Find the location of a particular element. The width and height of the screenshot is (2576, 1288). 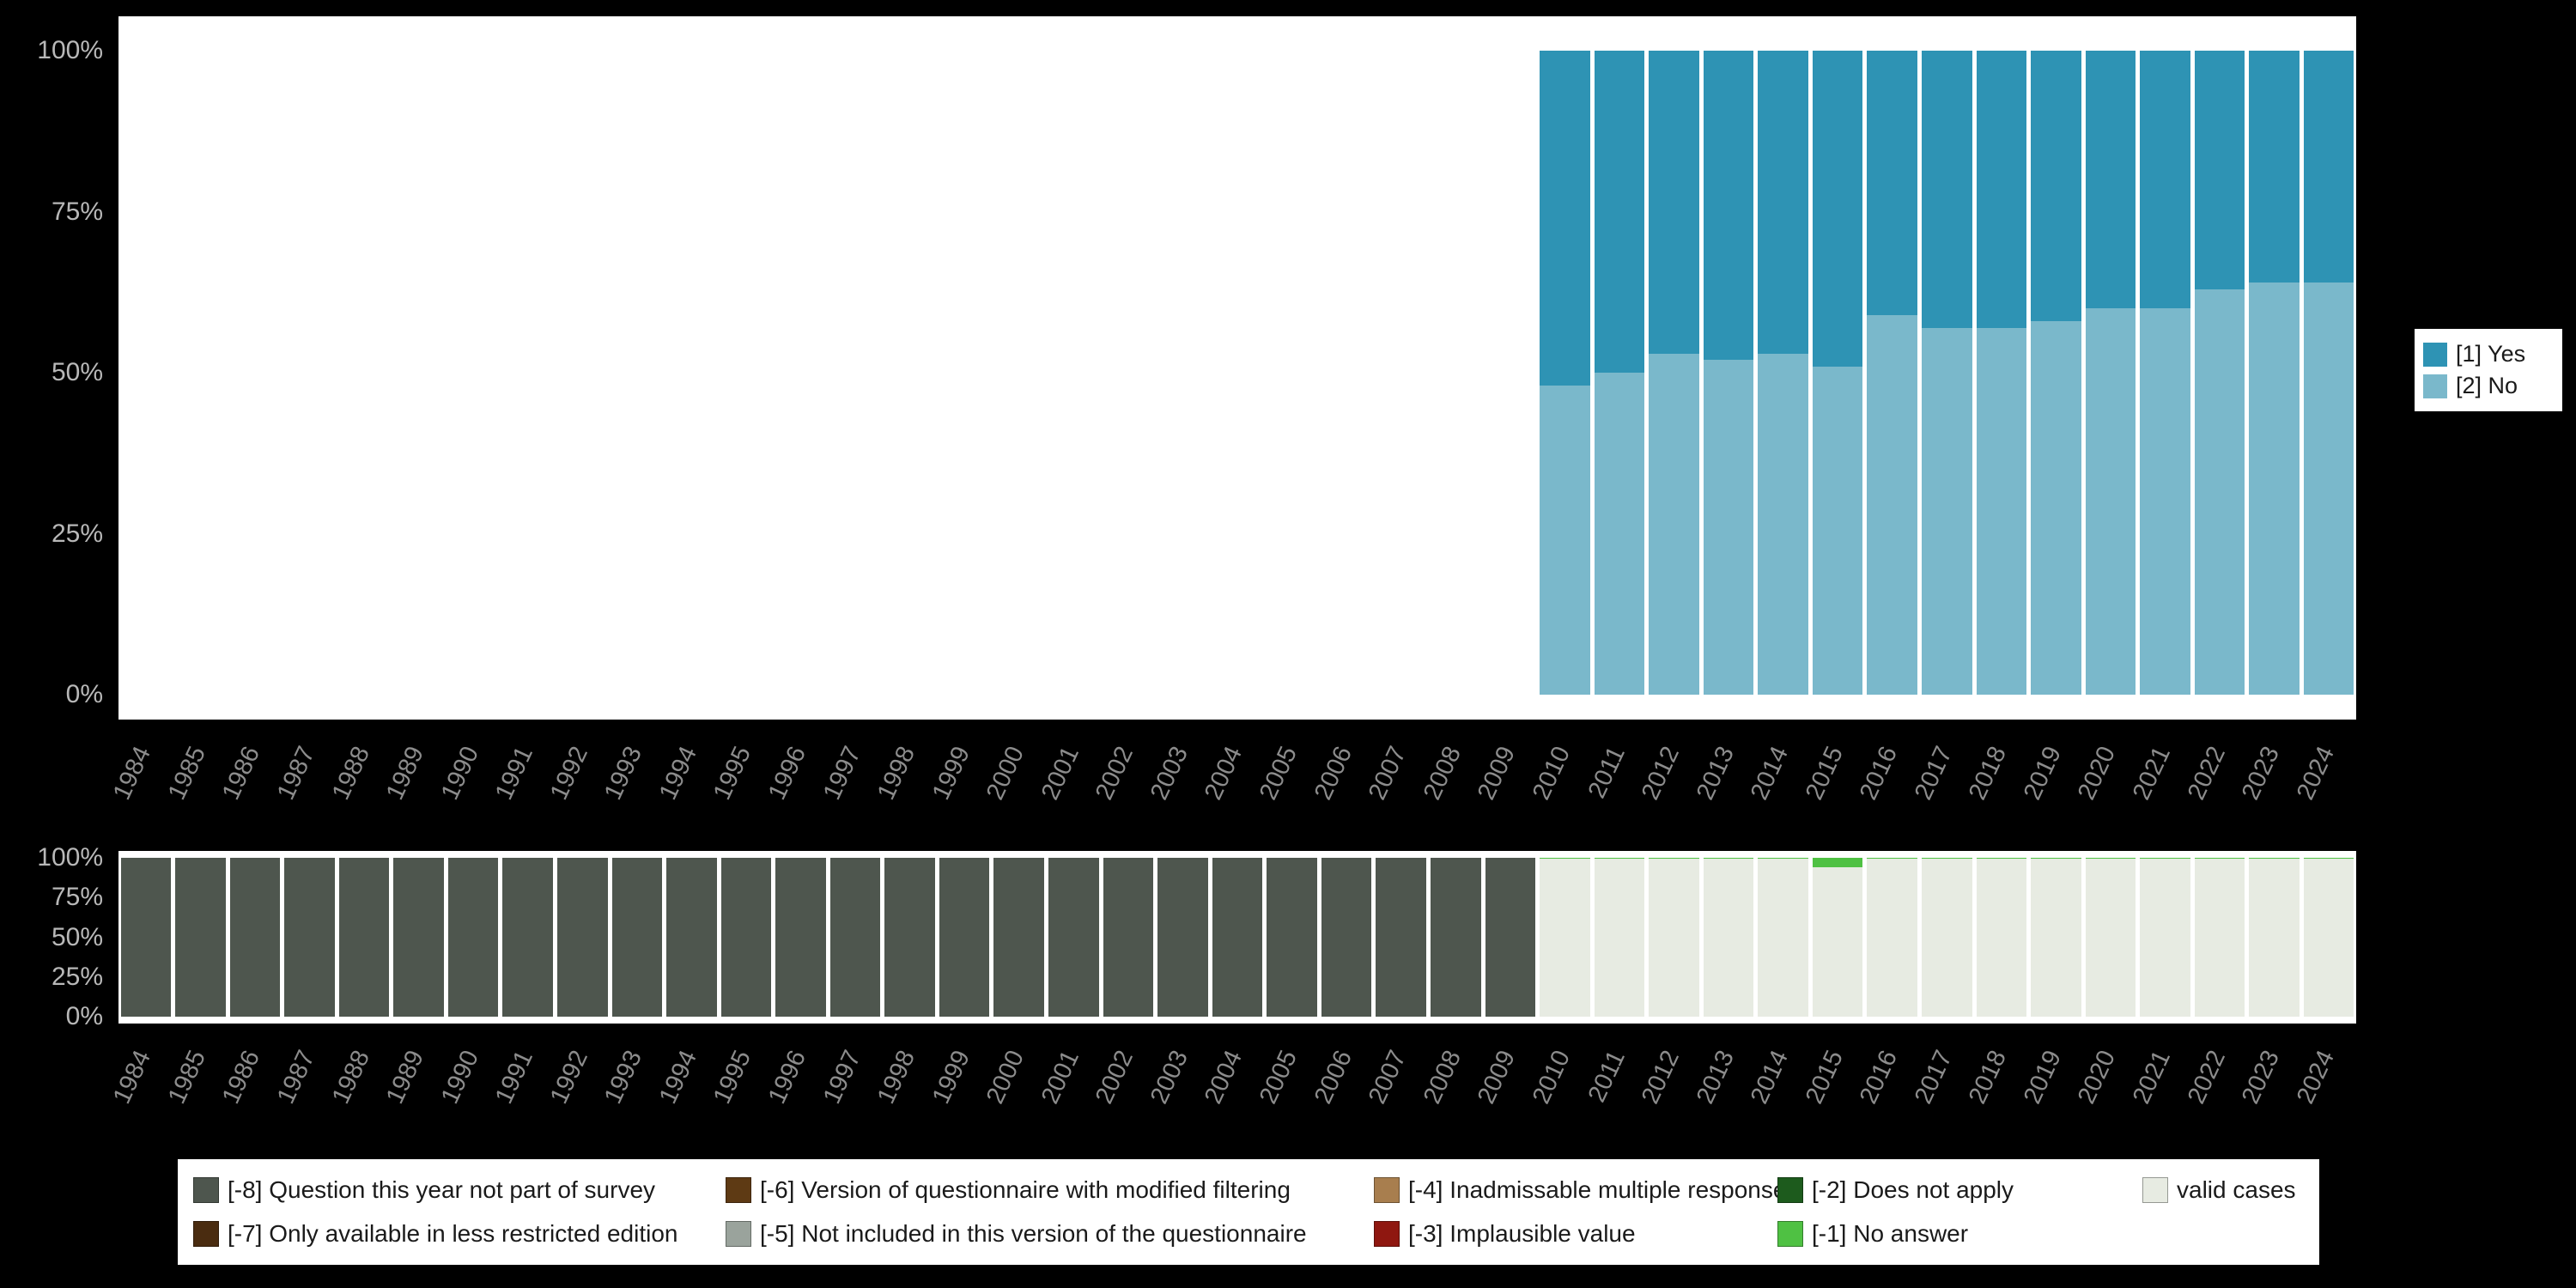

x-axis-year-label: 2022 is located at coordinates (2207, 1078).